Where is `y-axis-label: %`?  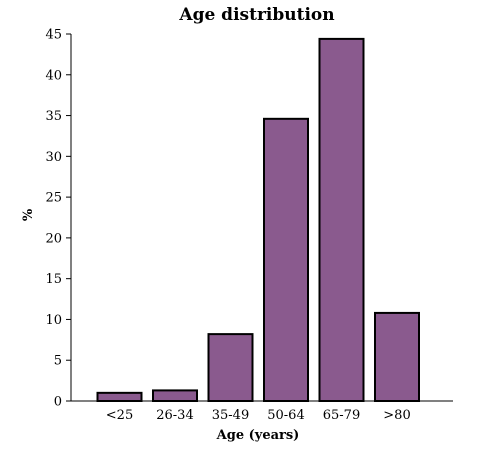
y-axis-label: % is located at coordinates (28, 214).